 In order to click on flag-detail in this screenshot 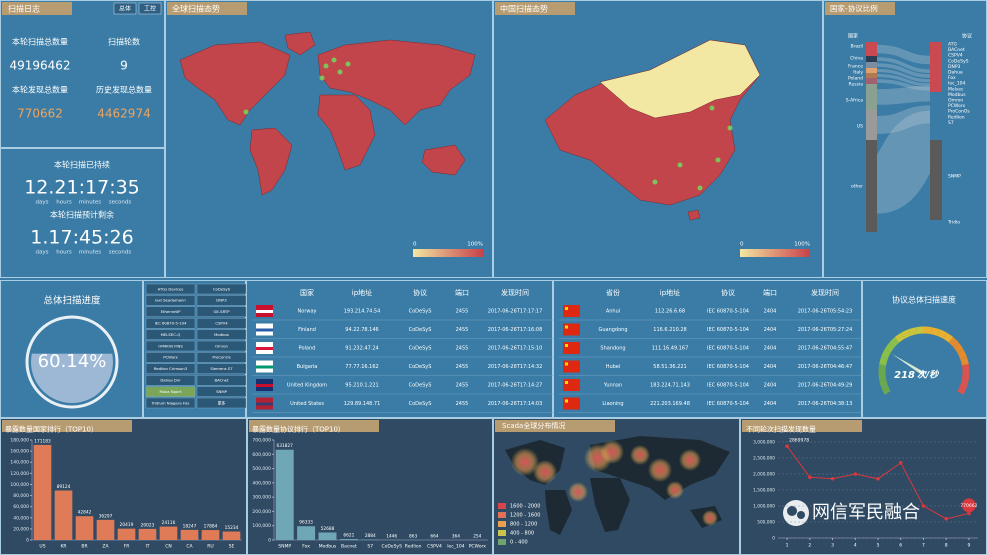, I will do `click(566, 364)`.